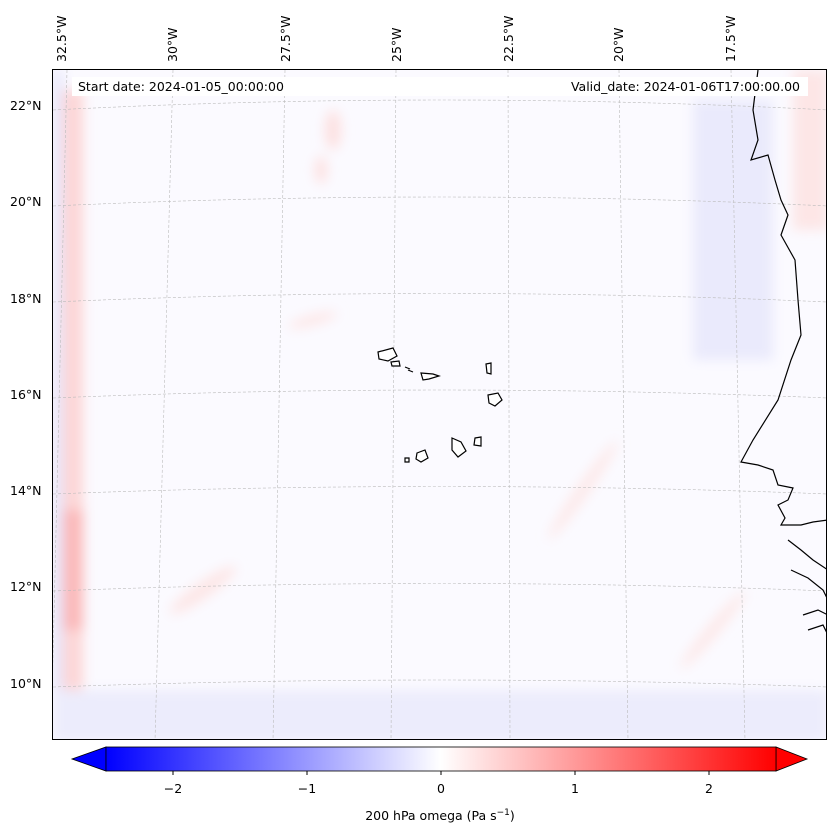  Describe the element at coordinates (685, 86) in the screenshot. I see `valid-date: Valid_date: 2024-01-06T17:00:00.00` at that location.